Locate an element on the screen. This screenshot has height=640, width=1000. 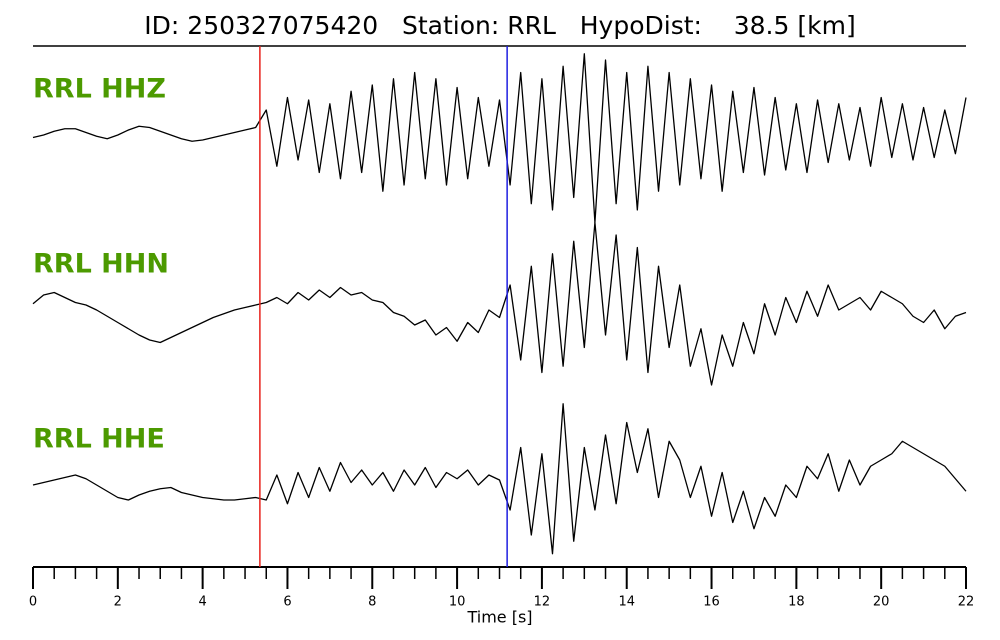
x-tick-label: 2 is located at coordinates (118, 602).